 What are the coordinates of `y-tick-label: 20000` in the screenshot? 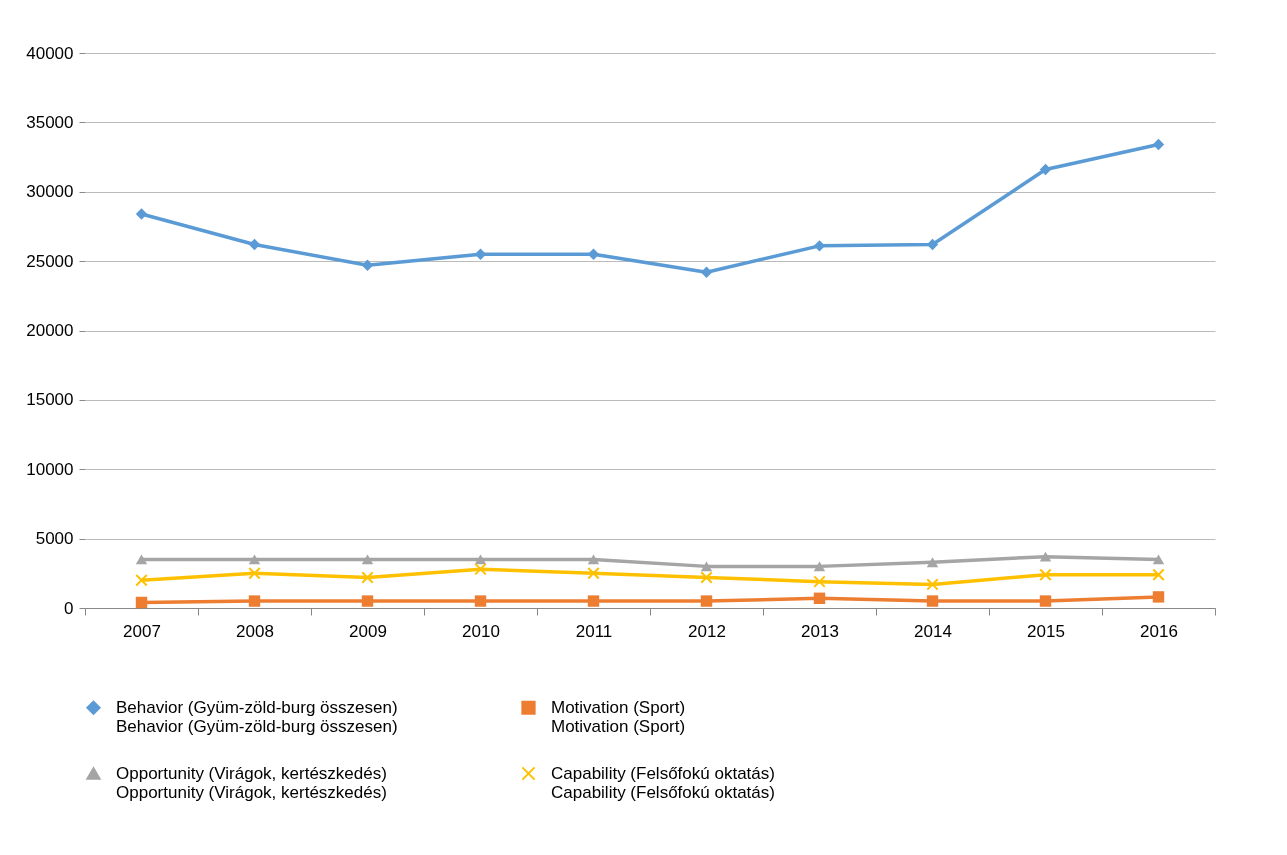 It's located at (50, 330).